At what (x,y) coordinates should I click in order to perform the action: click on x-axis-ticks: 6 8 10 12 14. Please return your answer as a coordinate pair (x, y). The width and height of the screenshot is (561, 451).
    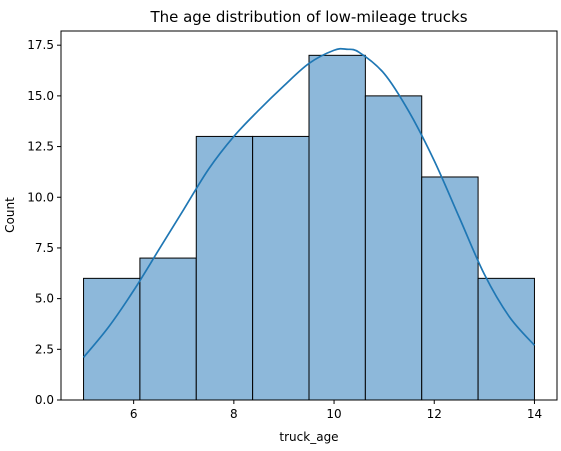
    Looking at the image, I should click on (336, 410).